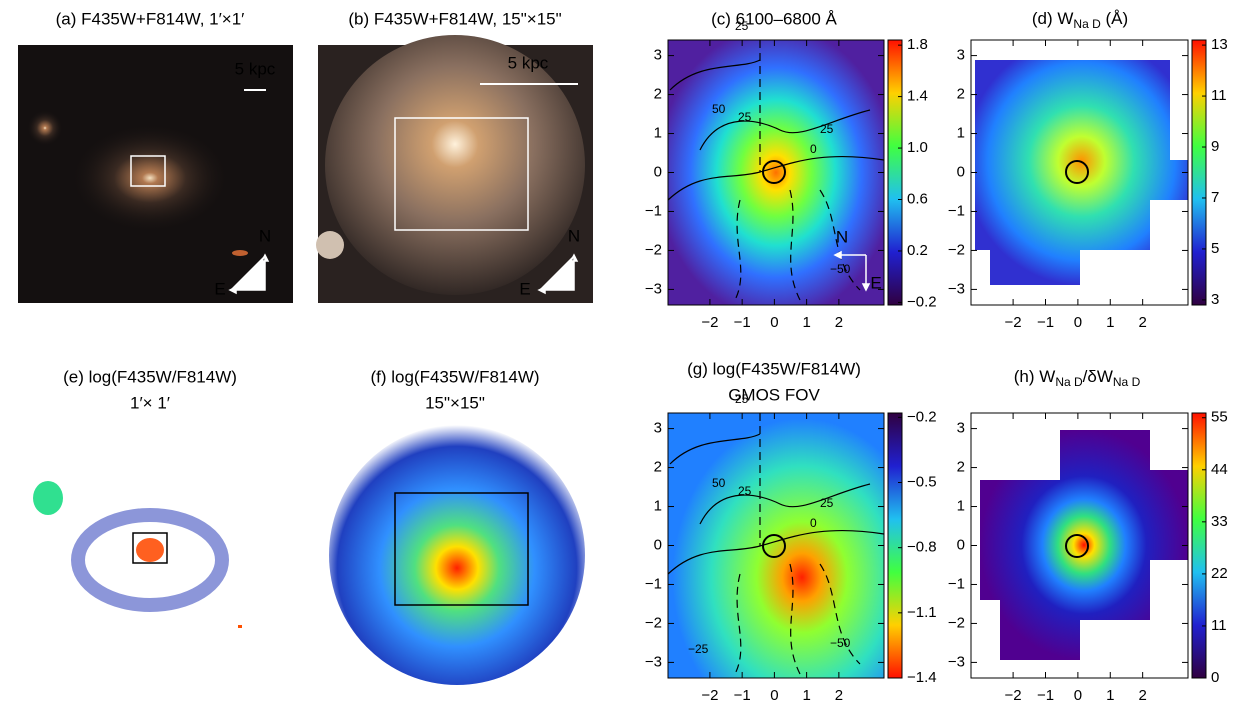 Image resolution: width=1255 pixels, height=719 pixels. I want to click on panel-title: (f) log(F435W/F814W), so click(454, 376).